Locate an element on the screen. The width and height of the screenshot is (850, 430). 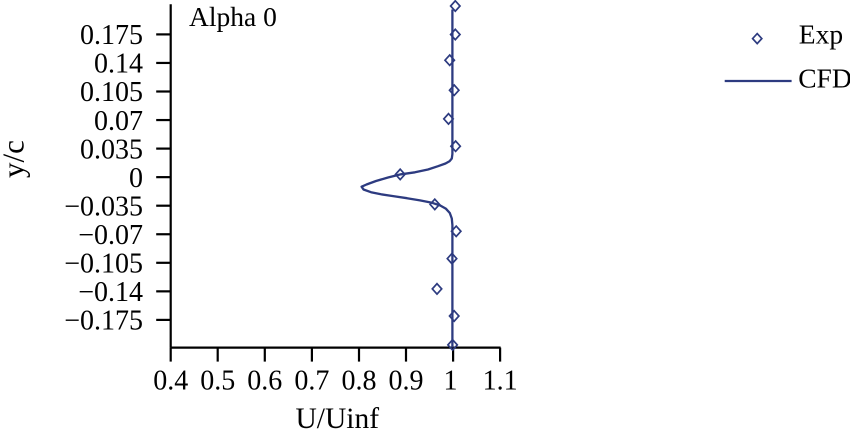
svg-text: 0.6 is located at coordinates (264, 381).